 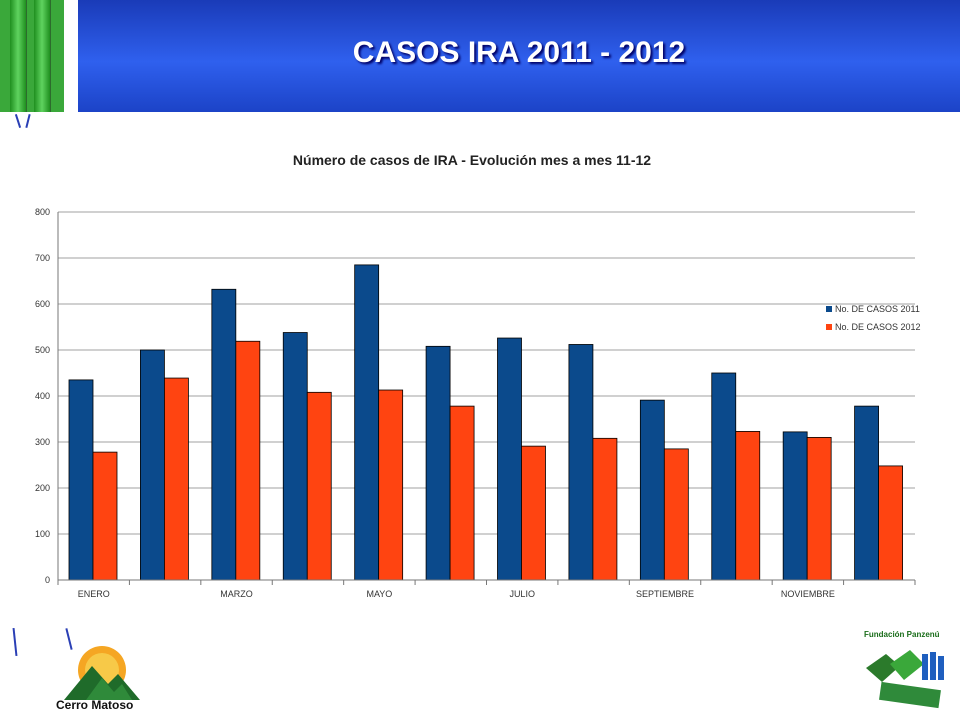 I want to click on x-tick-label: ENERO, so click(x=94, y=594).